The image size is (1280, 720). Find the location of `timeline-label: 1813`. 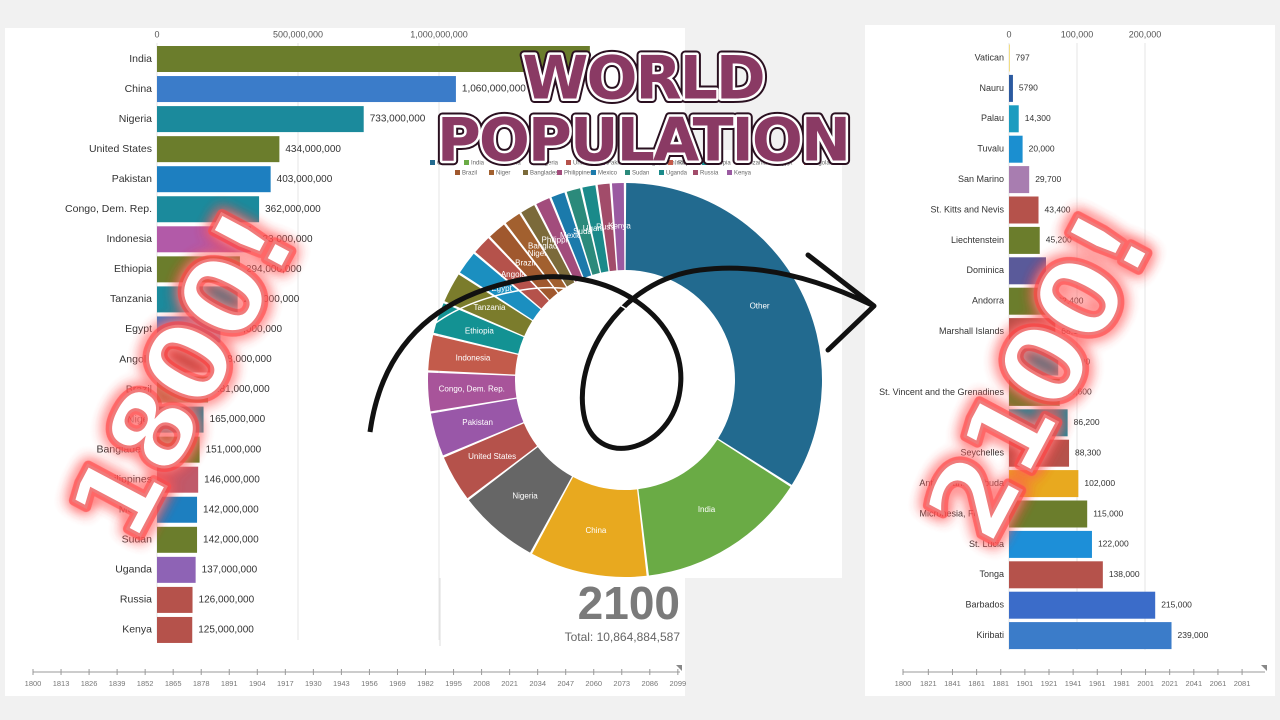

timeline-label: 1813 is located at coordinates (61, 683).